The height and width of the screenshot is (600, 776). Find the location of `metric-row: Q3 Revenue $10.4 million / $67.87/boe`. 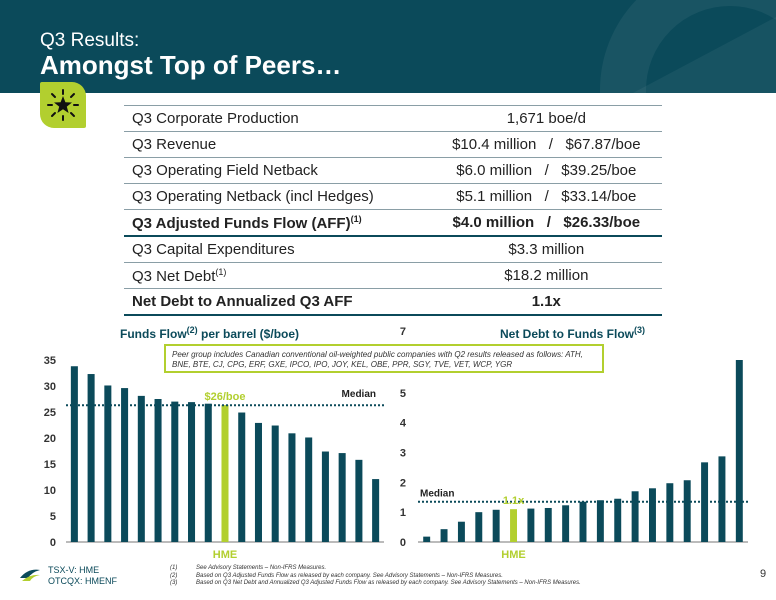

metric-row: Q3 Revenue $10.4 million / $67.87/boe is located at coordinates (393, 144).